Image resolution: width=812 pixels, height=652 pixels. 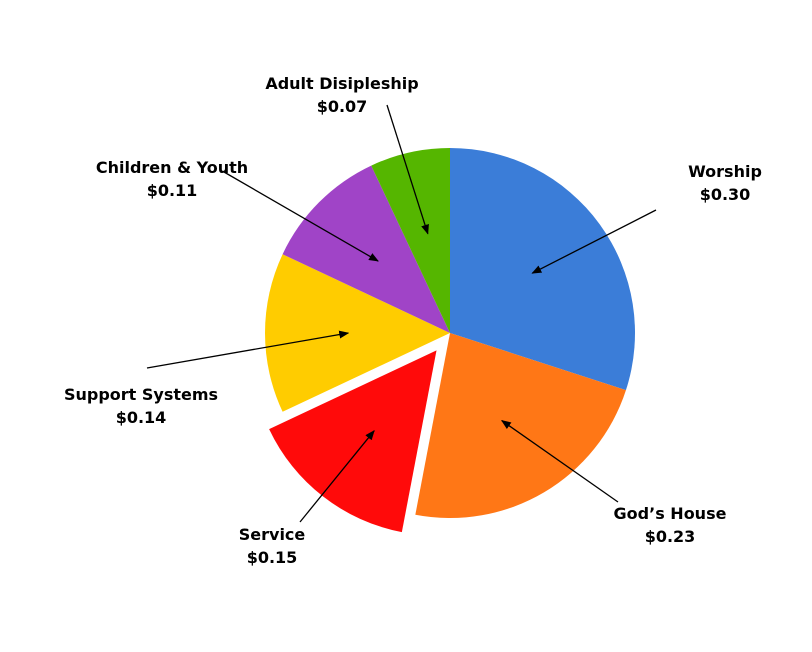 I want to click on slice-name: Worship, so click(x=725, y=171).